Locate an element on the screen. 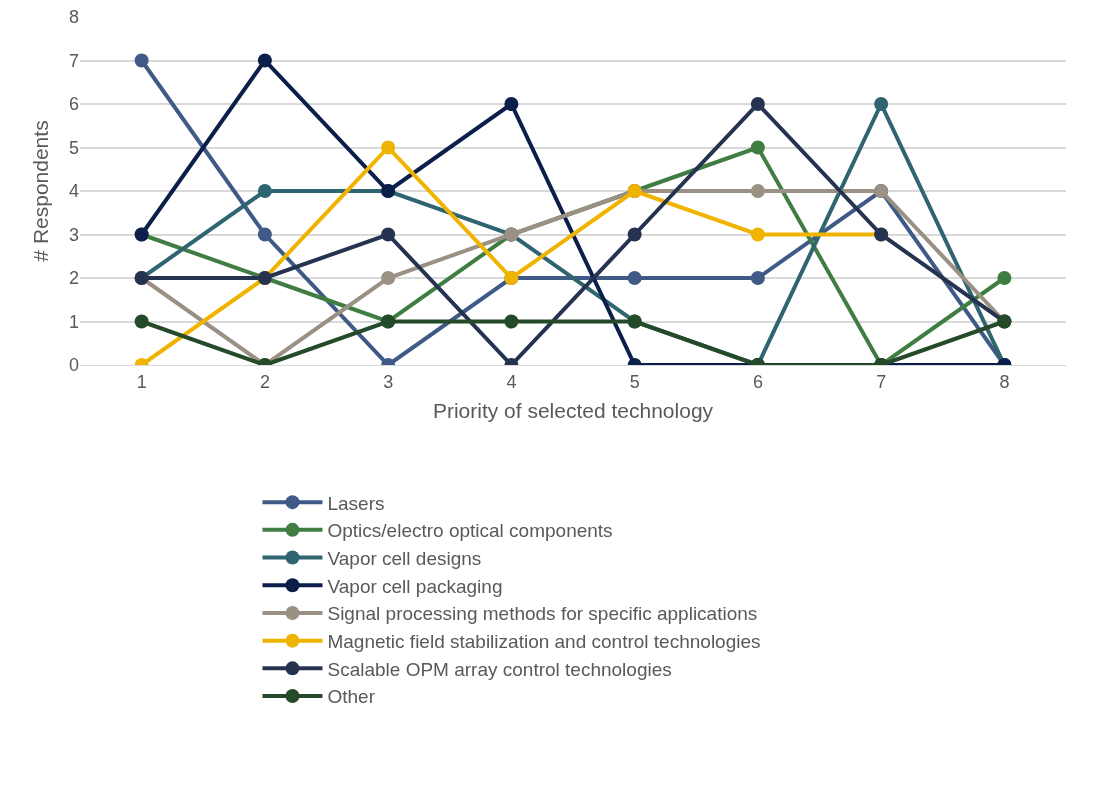  x-tick-label: 8 is located at coordinates (1004, 381).